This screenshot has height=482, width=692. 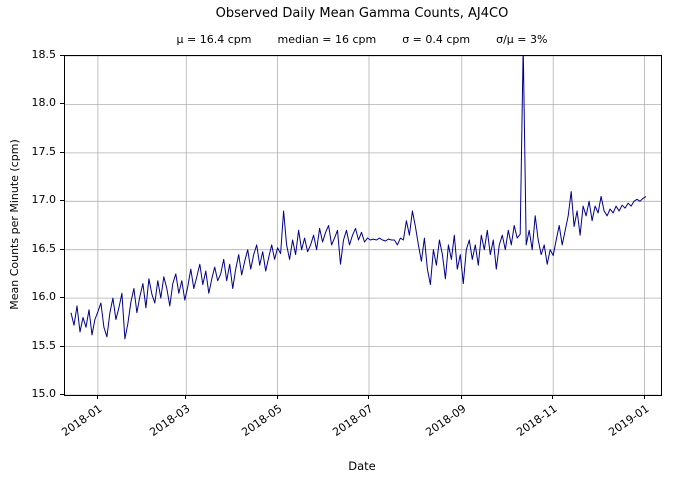 I want to click on y-tick-label: 16.5, so click(x=44, y=248).